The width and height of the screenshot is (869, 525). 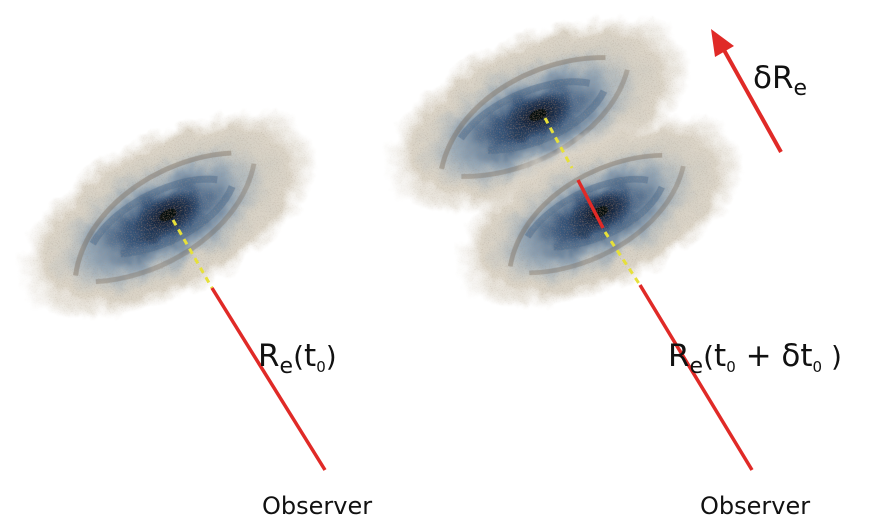 What do you see at coordinates (780, 80) in the screenshot?
I see `delta-r-label: δRe` at bounding box center [780, 80].